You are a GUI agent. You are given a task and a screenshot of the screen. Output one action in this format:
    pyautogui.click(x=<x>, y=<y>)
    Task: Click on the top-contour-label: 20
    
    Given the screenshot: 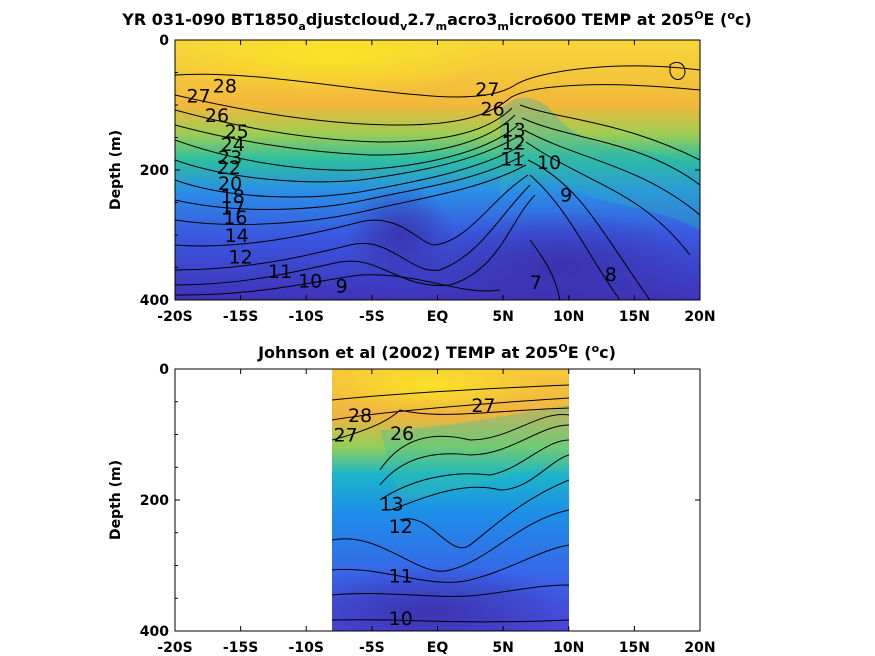 What is the action you would take?
    pyautogui.click(x=230, y=184)
    